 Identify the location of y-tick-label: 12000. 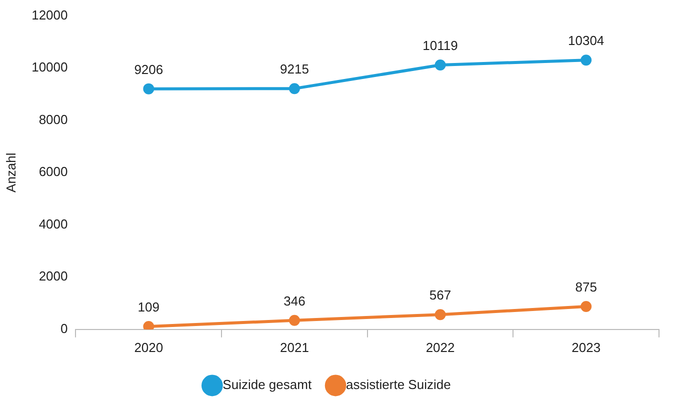
(50, 14).